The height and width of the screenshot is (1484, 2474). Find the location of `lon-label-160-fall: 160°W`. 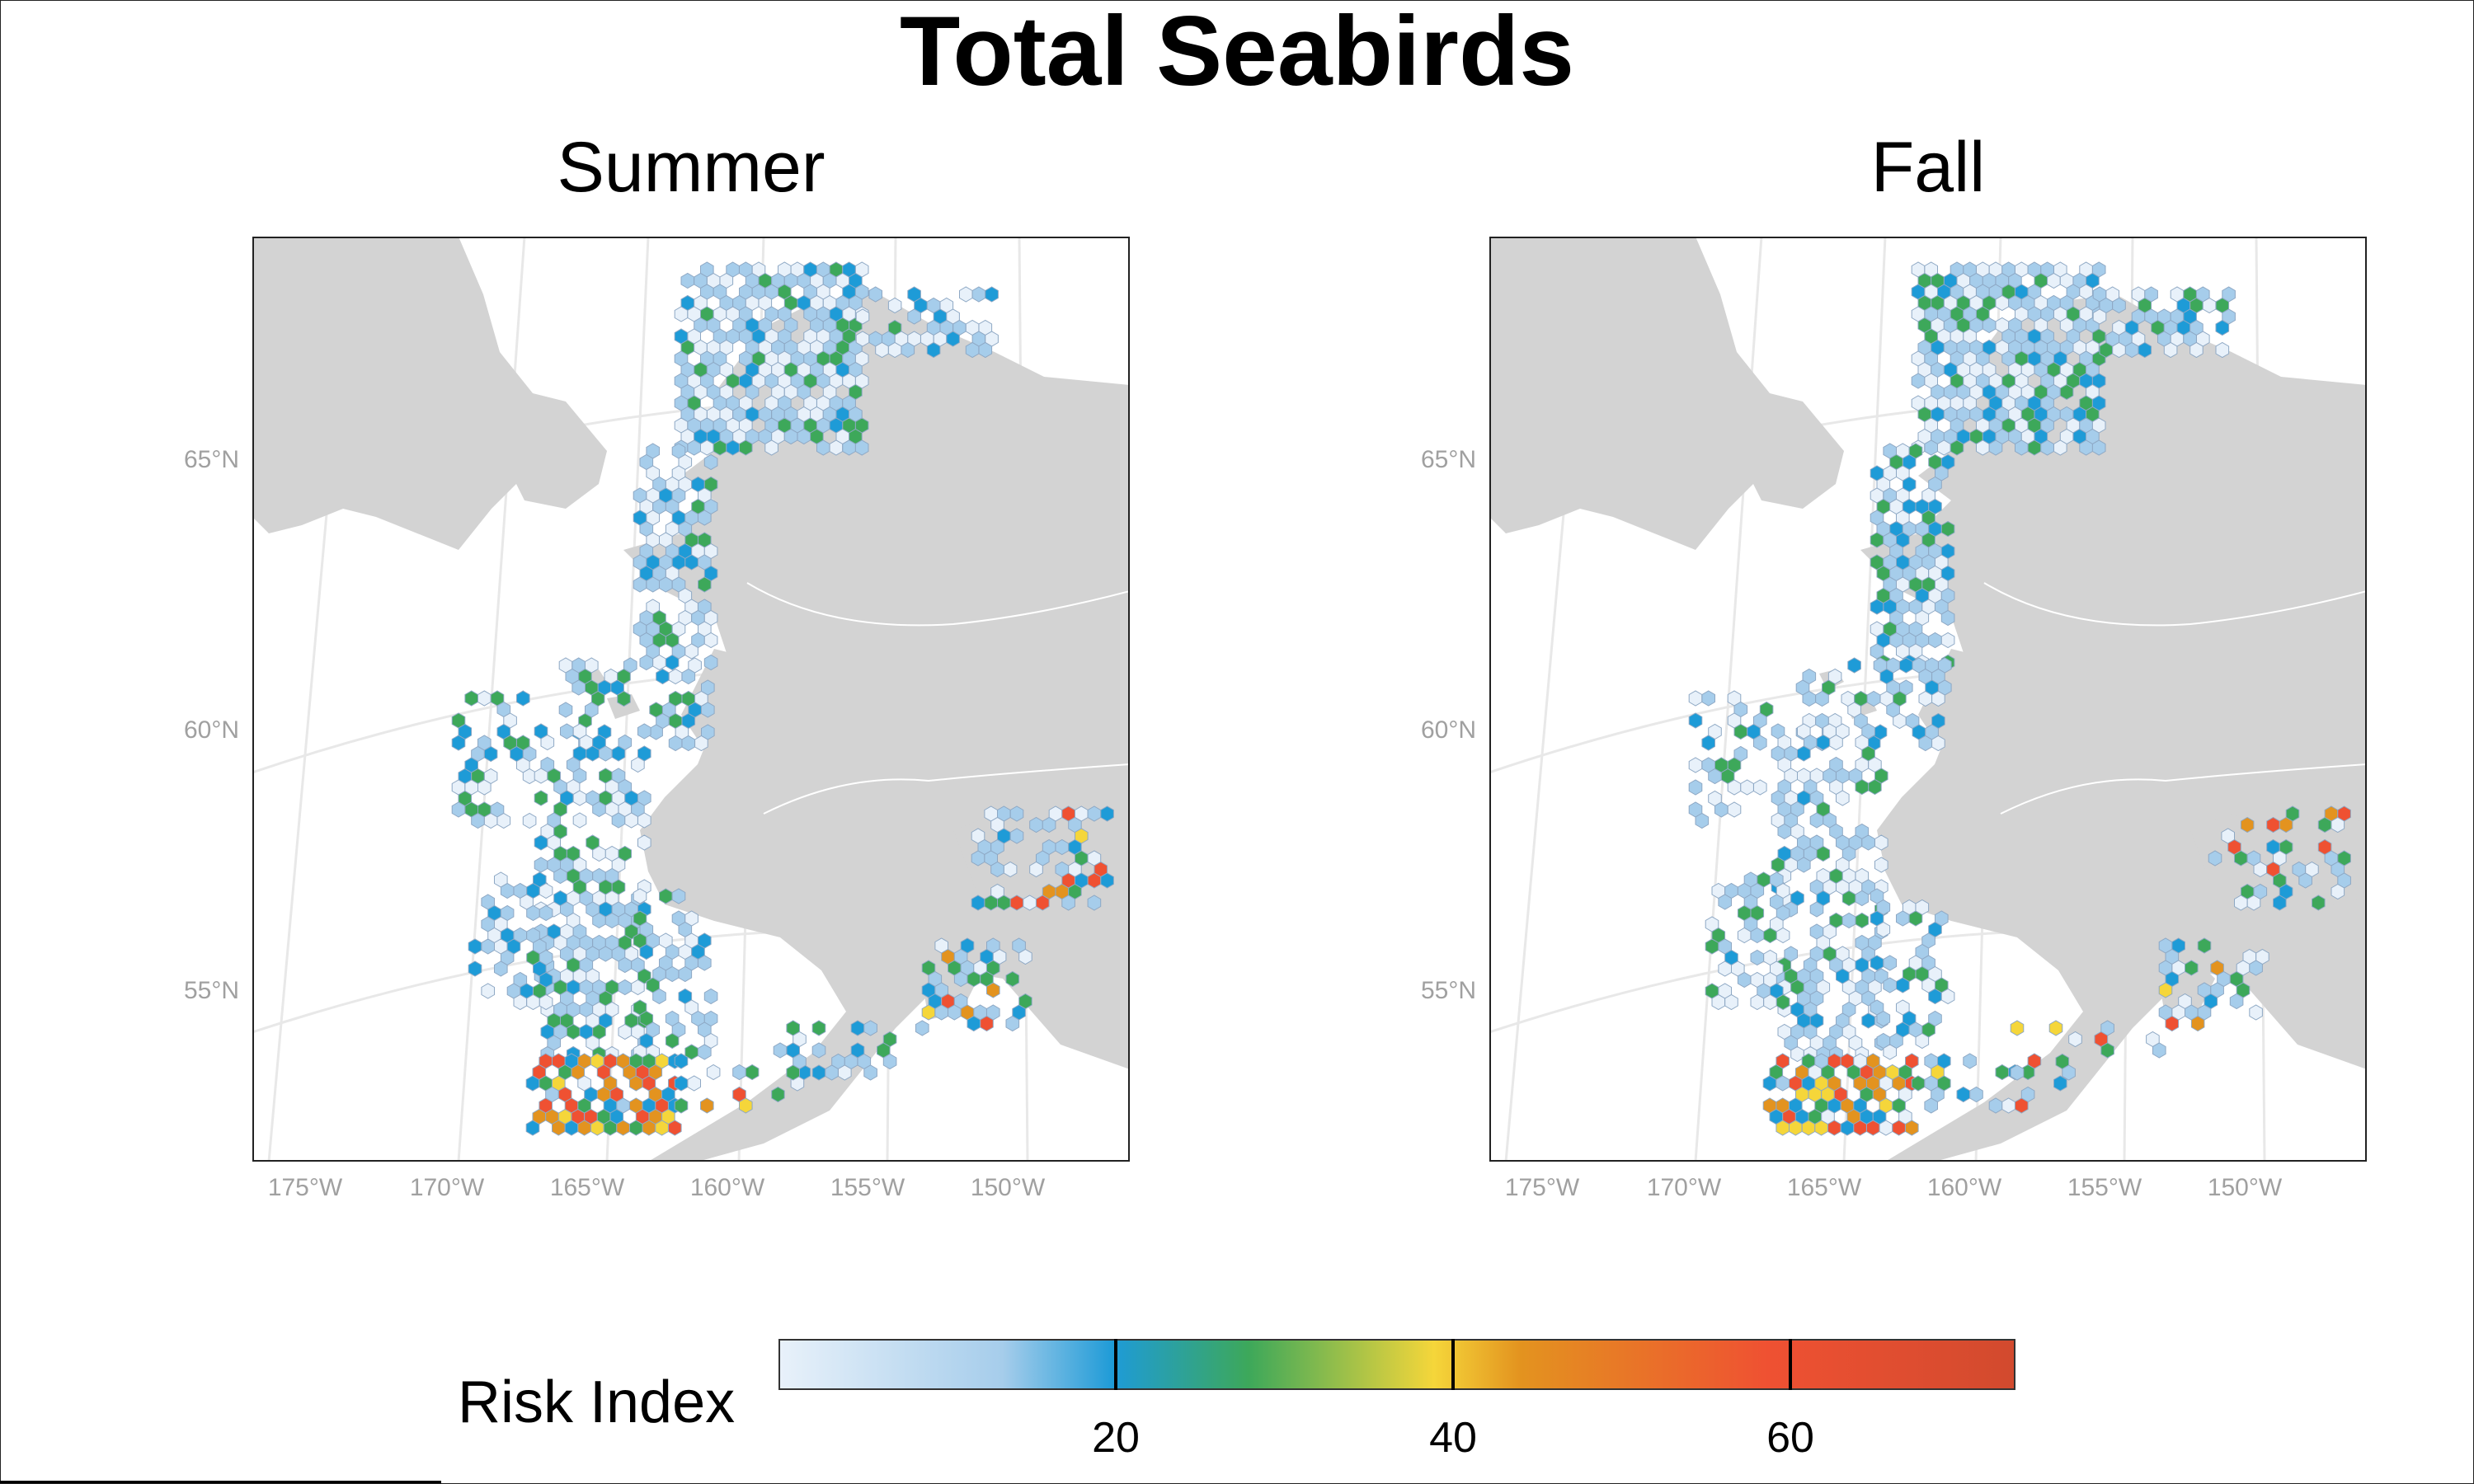

lon-label-160-fall: 160°W is located at coordinates (1964, 1187).